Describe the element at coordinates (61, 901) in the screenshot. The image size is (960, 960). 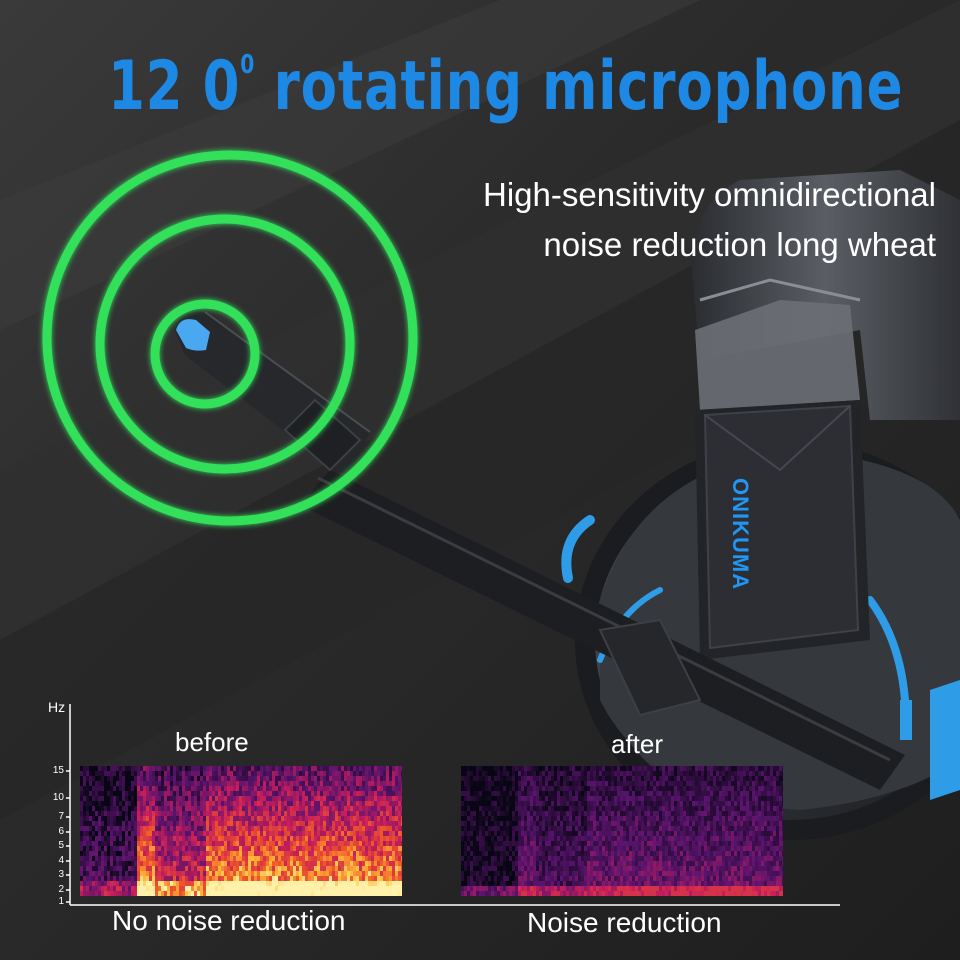
I see `axis-tick: 1` at that location.